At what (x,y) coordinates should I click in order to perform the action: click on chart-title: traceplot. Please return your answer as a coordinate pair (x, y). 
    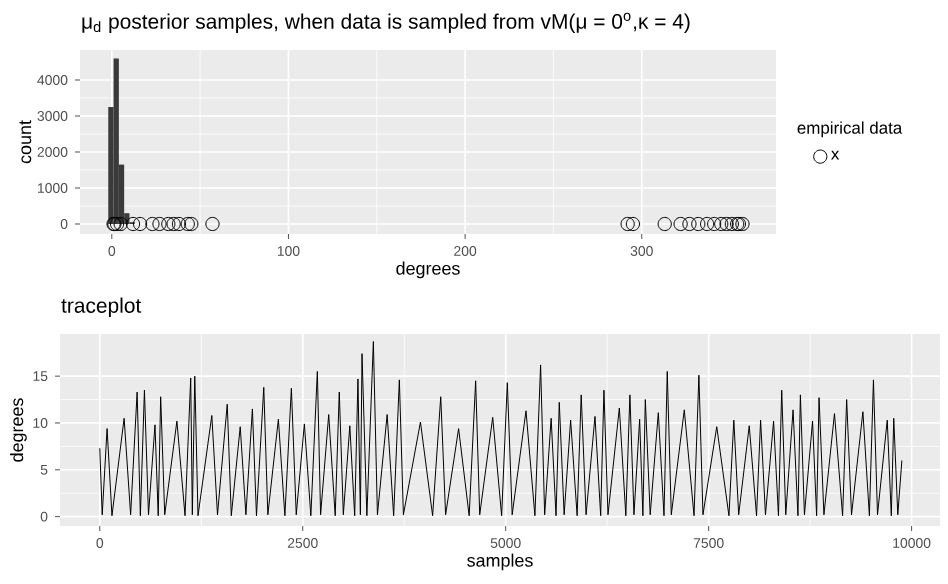
    Looking at the image, I should click on (101, 307).